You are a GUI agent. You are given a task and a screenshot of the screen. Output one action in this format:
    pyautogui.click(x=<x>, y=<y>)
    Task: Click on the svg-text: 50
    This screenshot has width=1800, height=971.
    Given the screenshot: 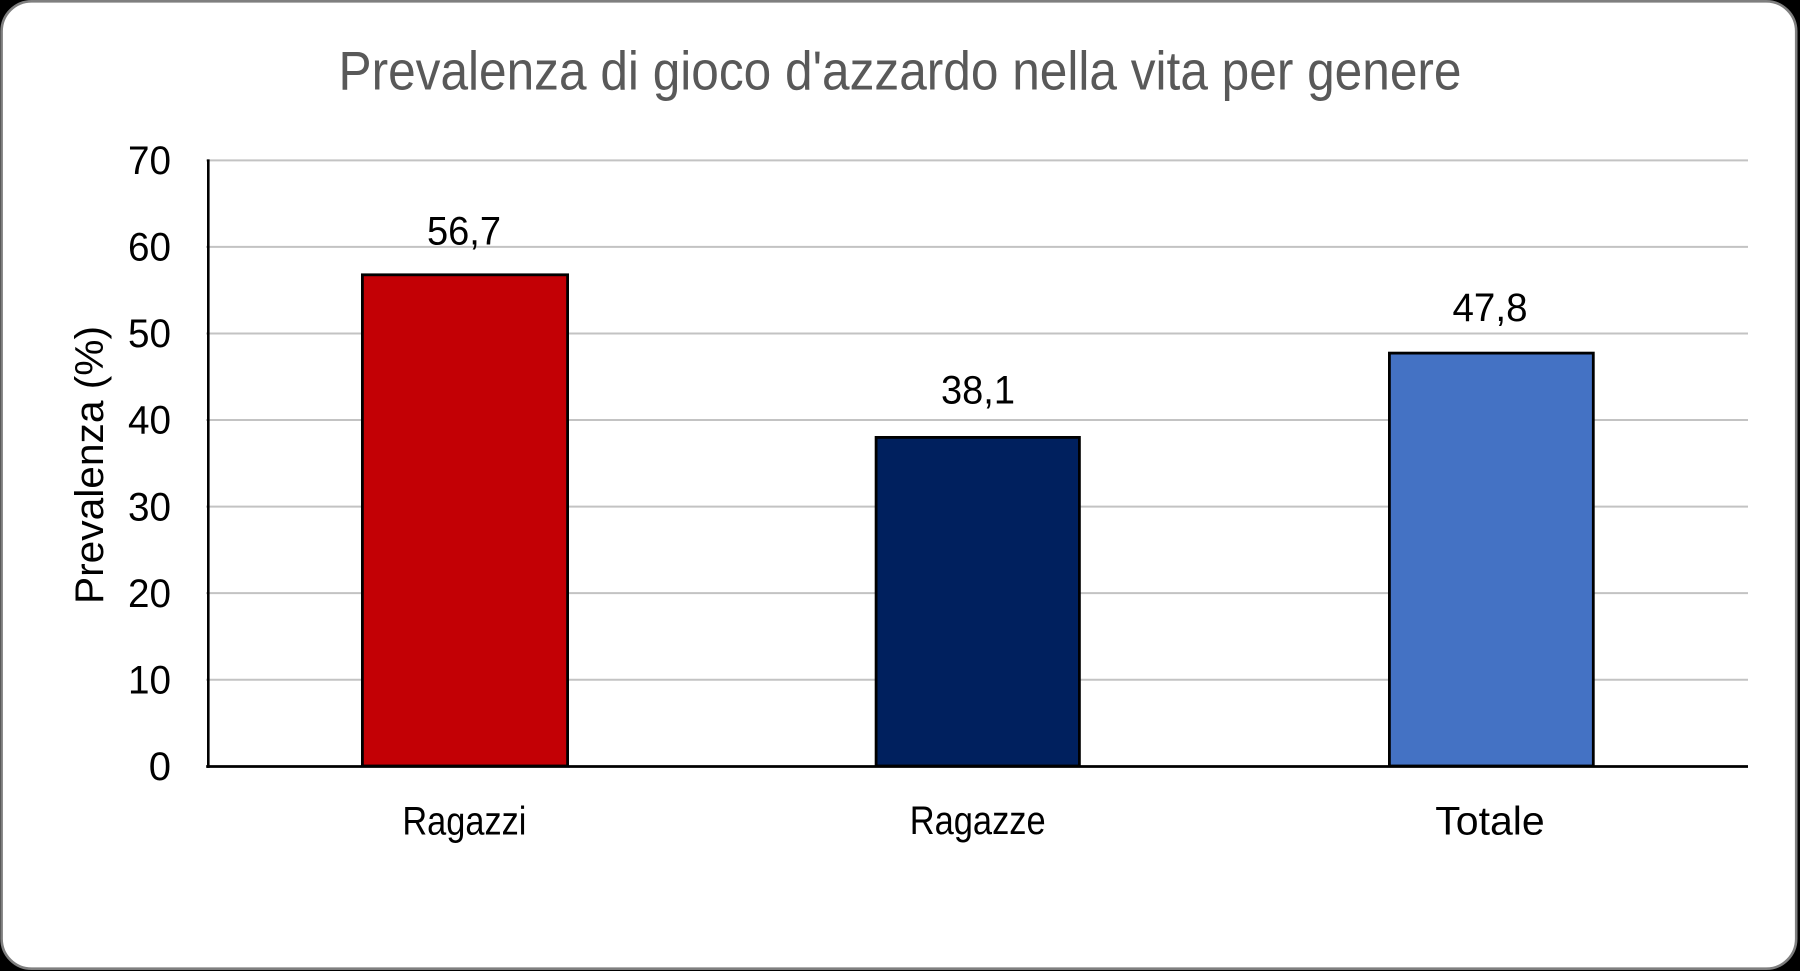 What is the action you would take?
    pyautogui.click(x=149, y=334)
    